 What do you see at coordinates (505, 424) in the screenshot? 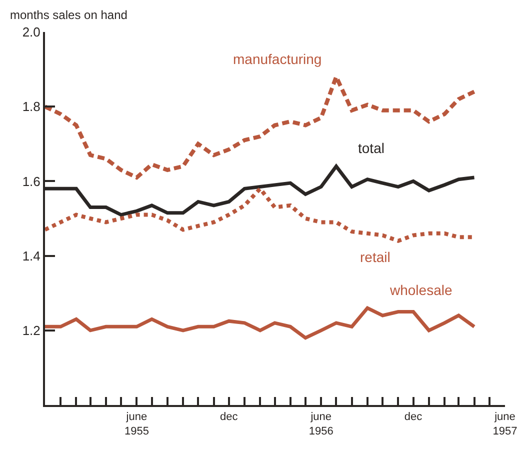
I see `x-tick-label: june 1957` at bounding box center [505, 424].